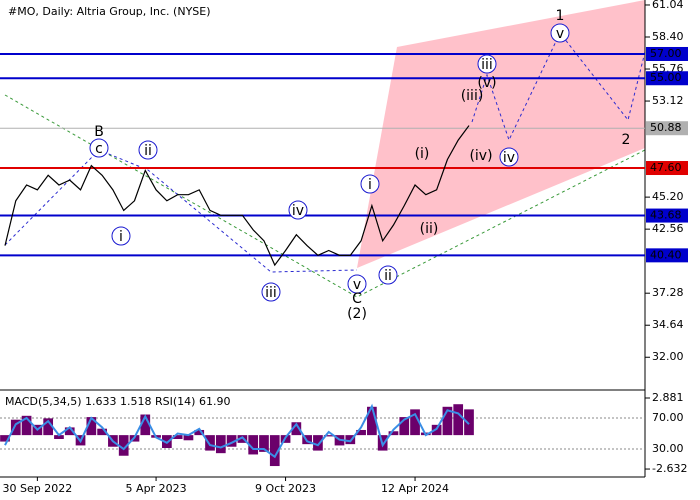  Describe the element at coordinates (668, 5) in the screenshot. I see `y-tick-label: 61.04` at that location.